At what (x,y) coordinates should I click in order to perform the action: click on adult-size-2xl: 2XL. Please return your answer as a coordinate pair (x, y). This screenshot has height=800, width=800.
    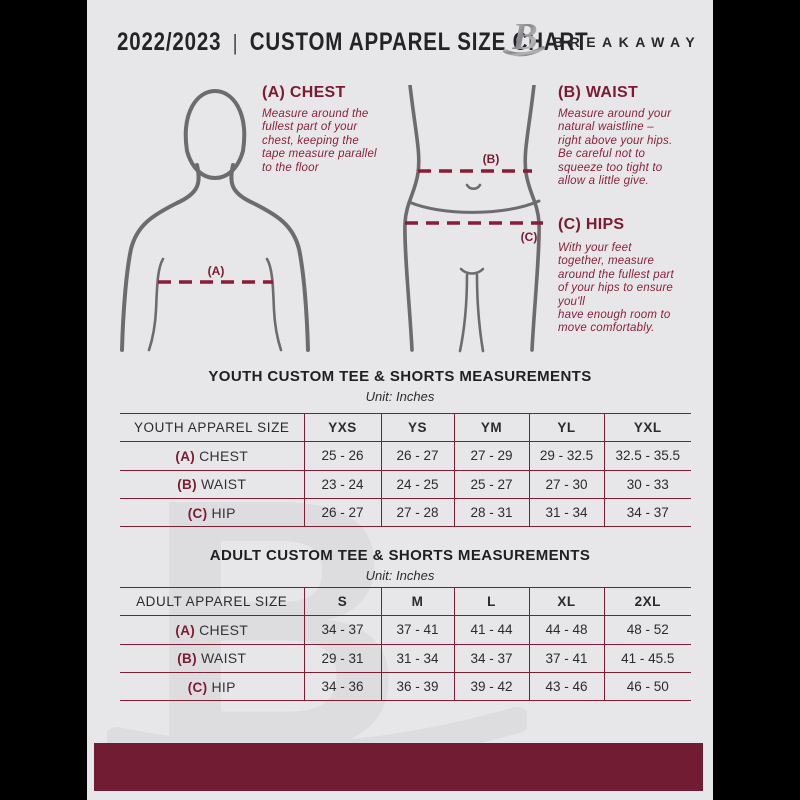
    Looking at the image, I should click on (647, 601).